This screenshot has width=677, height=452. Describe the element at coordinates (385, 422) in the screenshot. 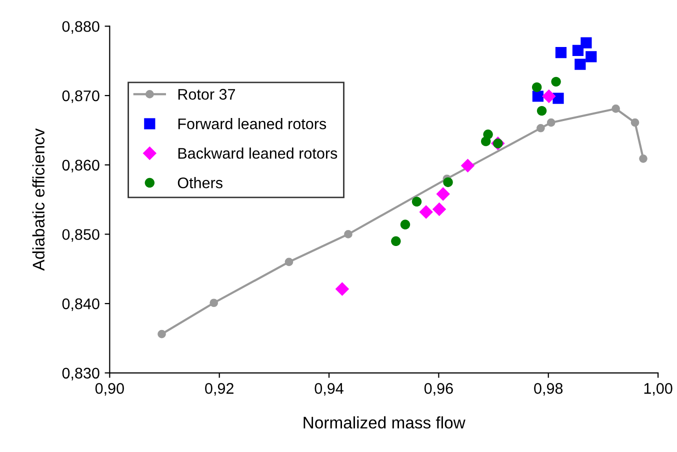

I see `x-axis-title: Normalized mass flow` at that location.